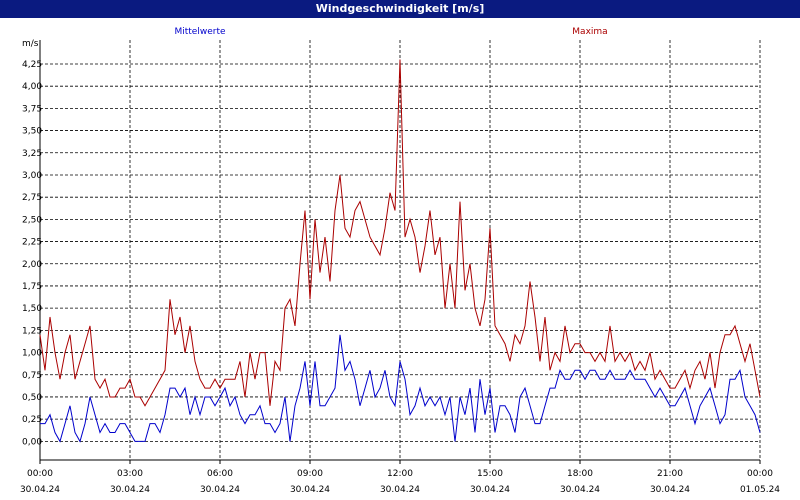  Describe the element at coordinates (32, 398) in the screenshot. I see `y-tick-label: 0,50` at that location.